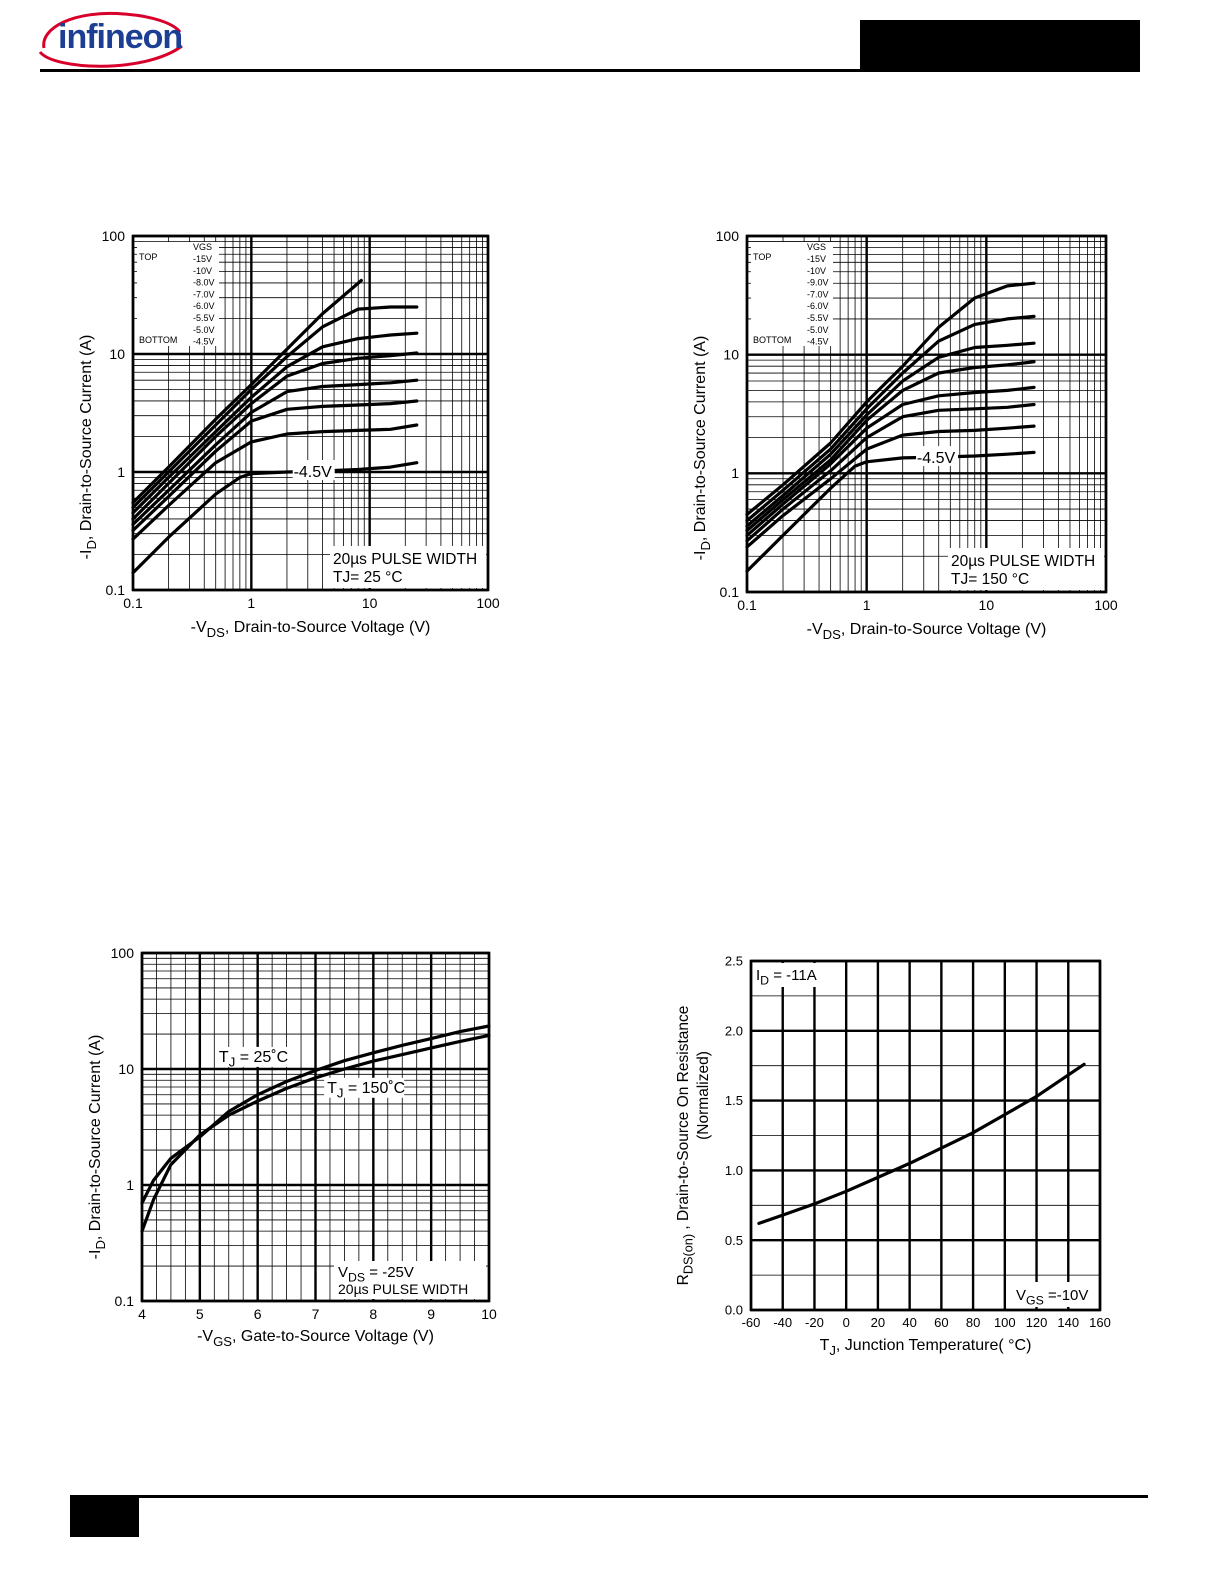 This screenshot has width=1224, height=1584. Describe the element at coordinates (120, 37) in the screenshot. I see `logo-text: infineon` at that location.